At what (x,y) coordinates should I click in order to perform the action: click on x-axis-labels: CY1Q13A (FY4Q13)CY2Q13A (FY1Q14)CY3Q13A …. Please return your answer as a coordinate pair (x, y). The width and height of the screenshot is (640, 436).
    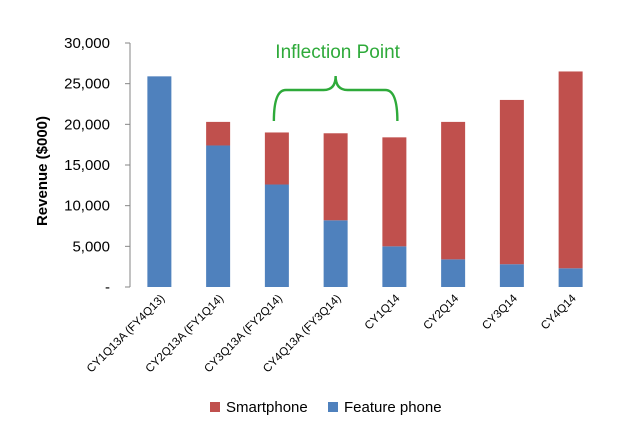
    Looking at the image, I should click on (332, 333).